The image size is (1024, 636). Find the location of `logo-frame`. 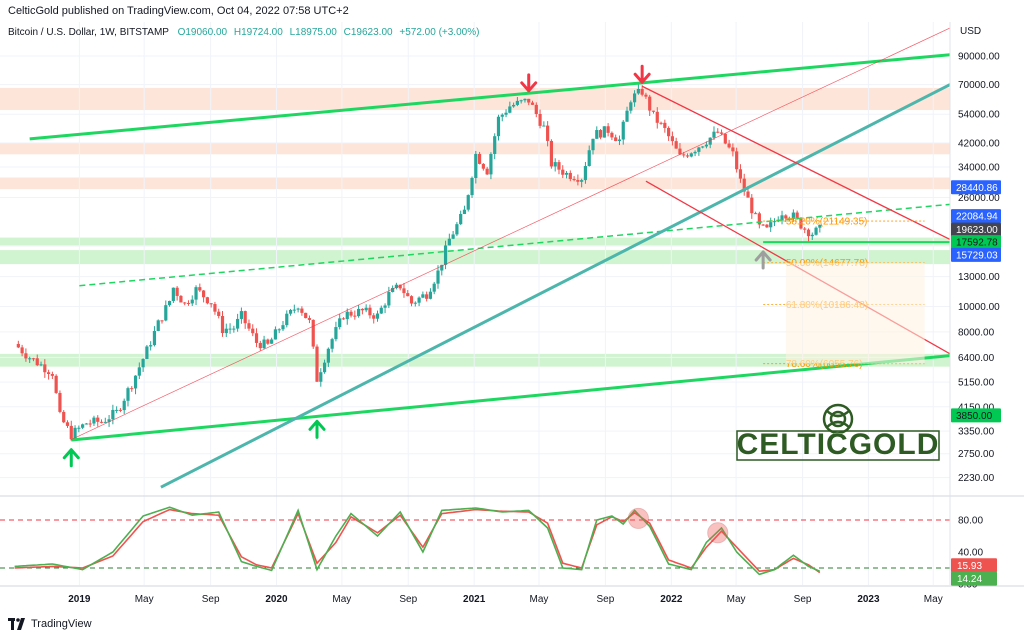

logo-frame is located at coordinates (838, 445).